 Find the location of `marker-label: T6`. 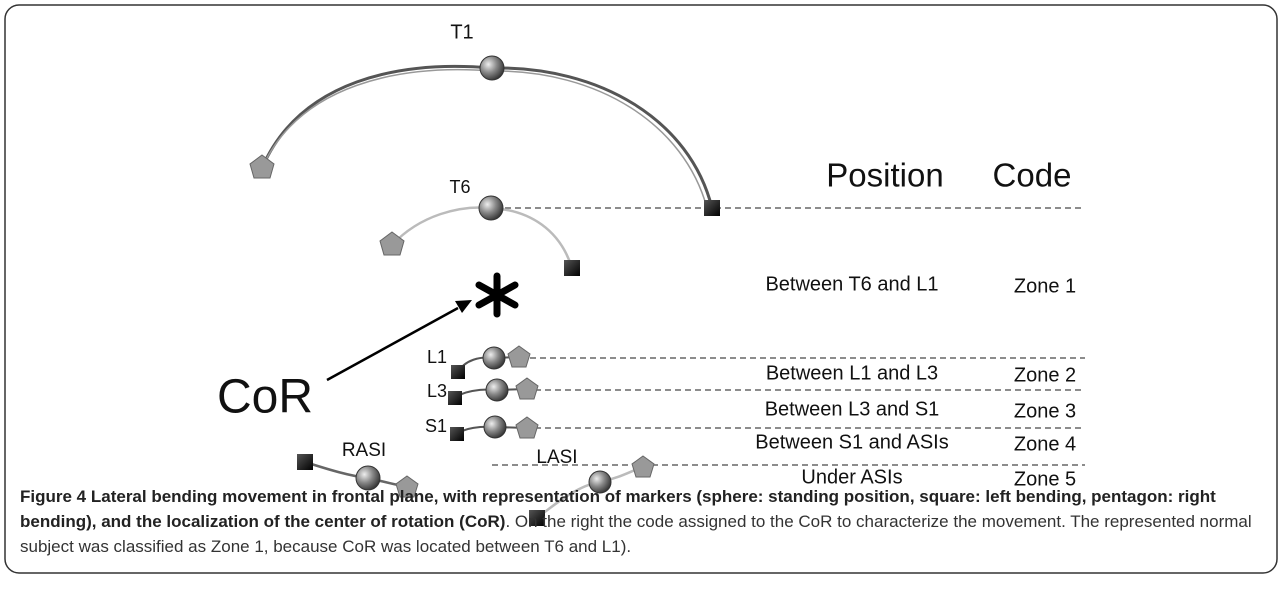

marker-label: T6 is located at coordinates (459, 187).